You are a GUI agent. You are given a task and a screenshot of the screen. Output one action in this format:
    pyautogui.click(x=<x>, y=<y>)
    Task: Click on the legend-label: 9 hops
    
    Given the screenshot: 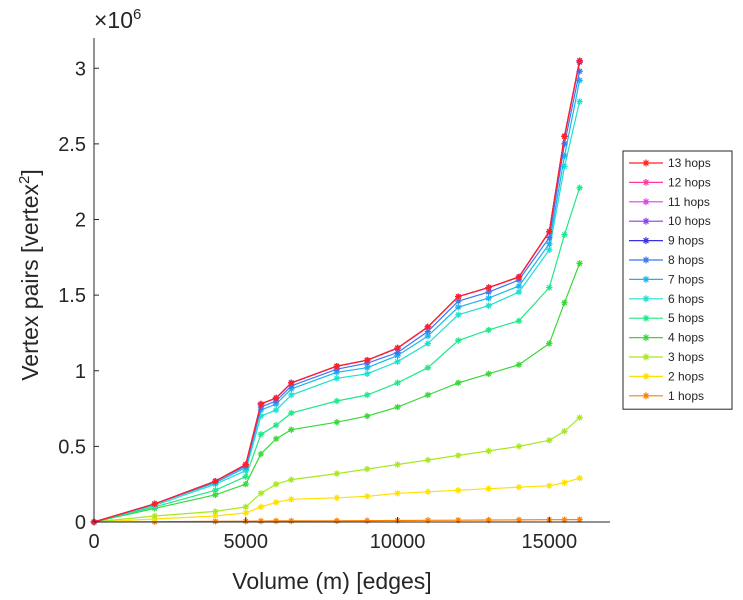 What is the action you would take?
    pyautogui.click(x=686, y=241)
    